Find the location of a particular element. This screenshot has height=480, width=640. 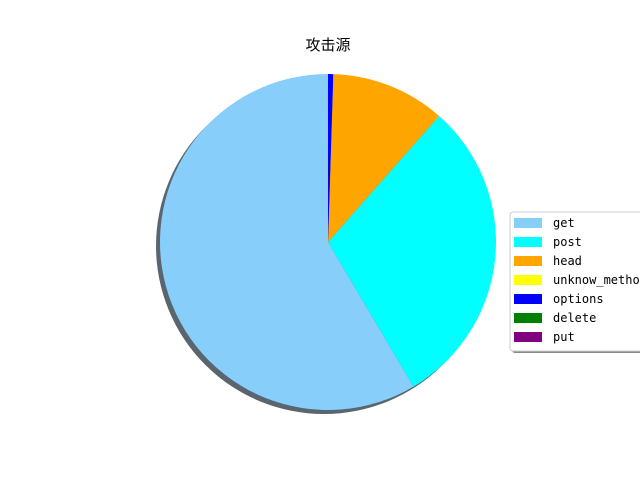

legend-label-options: options is located at coordinates (578, 299).